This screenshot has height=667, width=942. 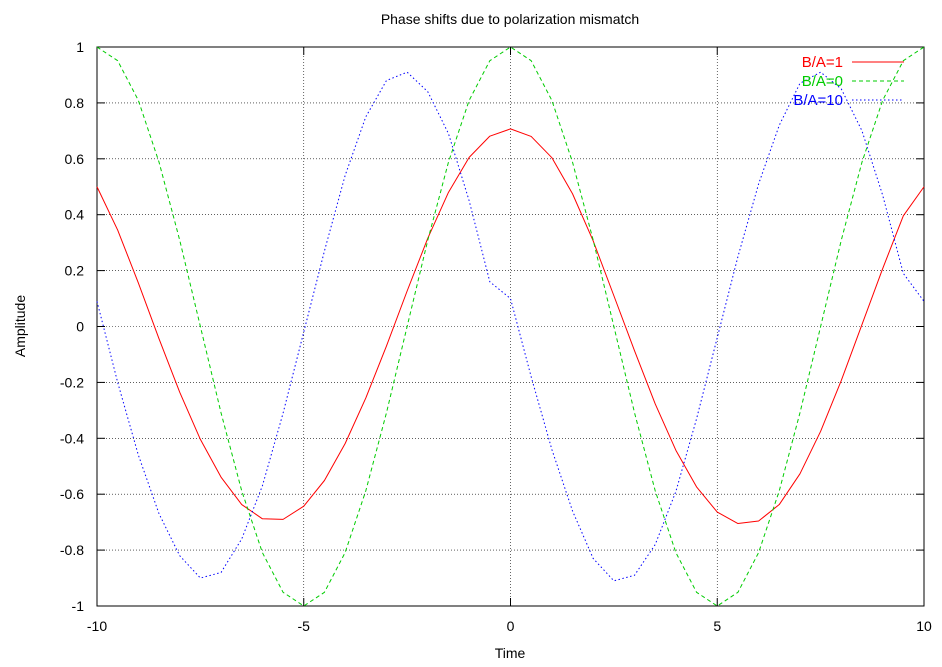 What do you see at coordinates (75, 103) in the screenshot?
I see `y-tick-label: 0.8` at bounding box center [75, 103].